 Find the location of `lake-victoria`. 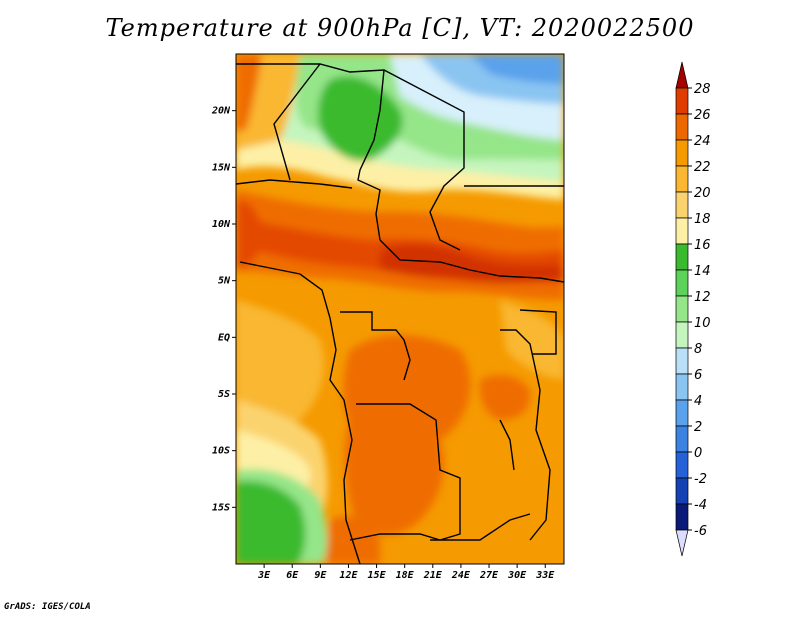

lake-victoria is located at coordinates (538, 332).